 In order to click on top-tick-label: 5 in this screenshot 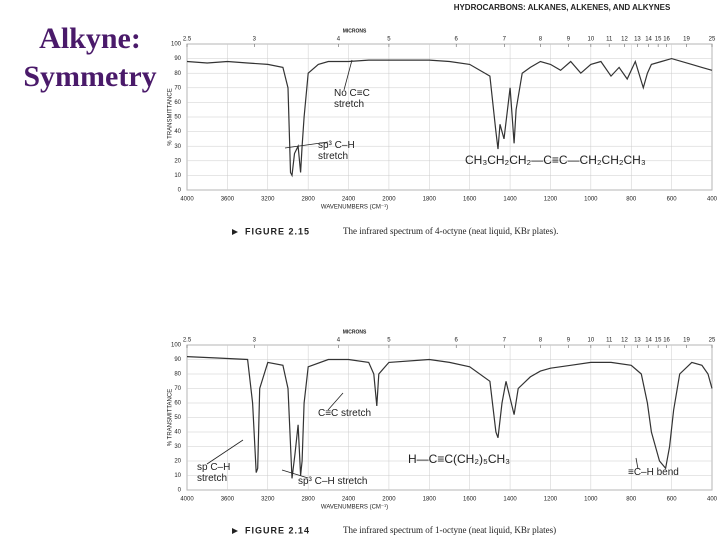, I will do `click(389, 341)`.